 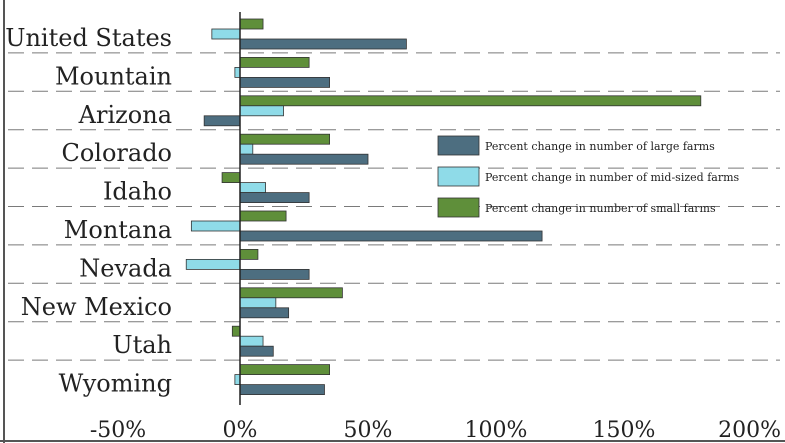 I want to click on bar-utah-mid-sized, so click(x=251, y=341).